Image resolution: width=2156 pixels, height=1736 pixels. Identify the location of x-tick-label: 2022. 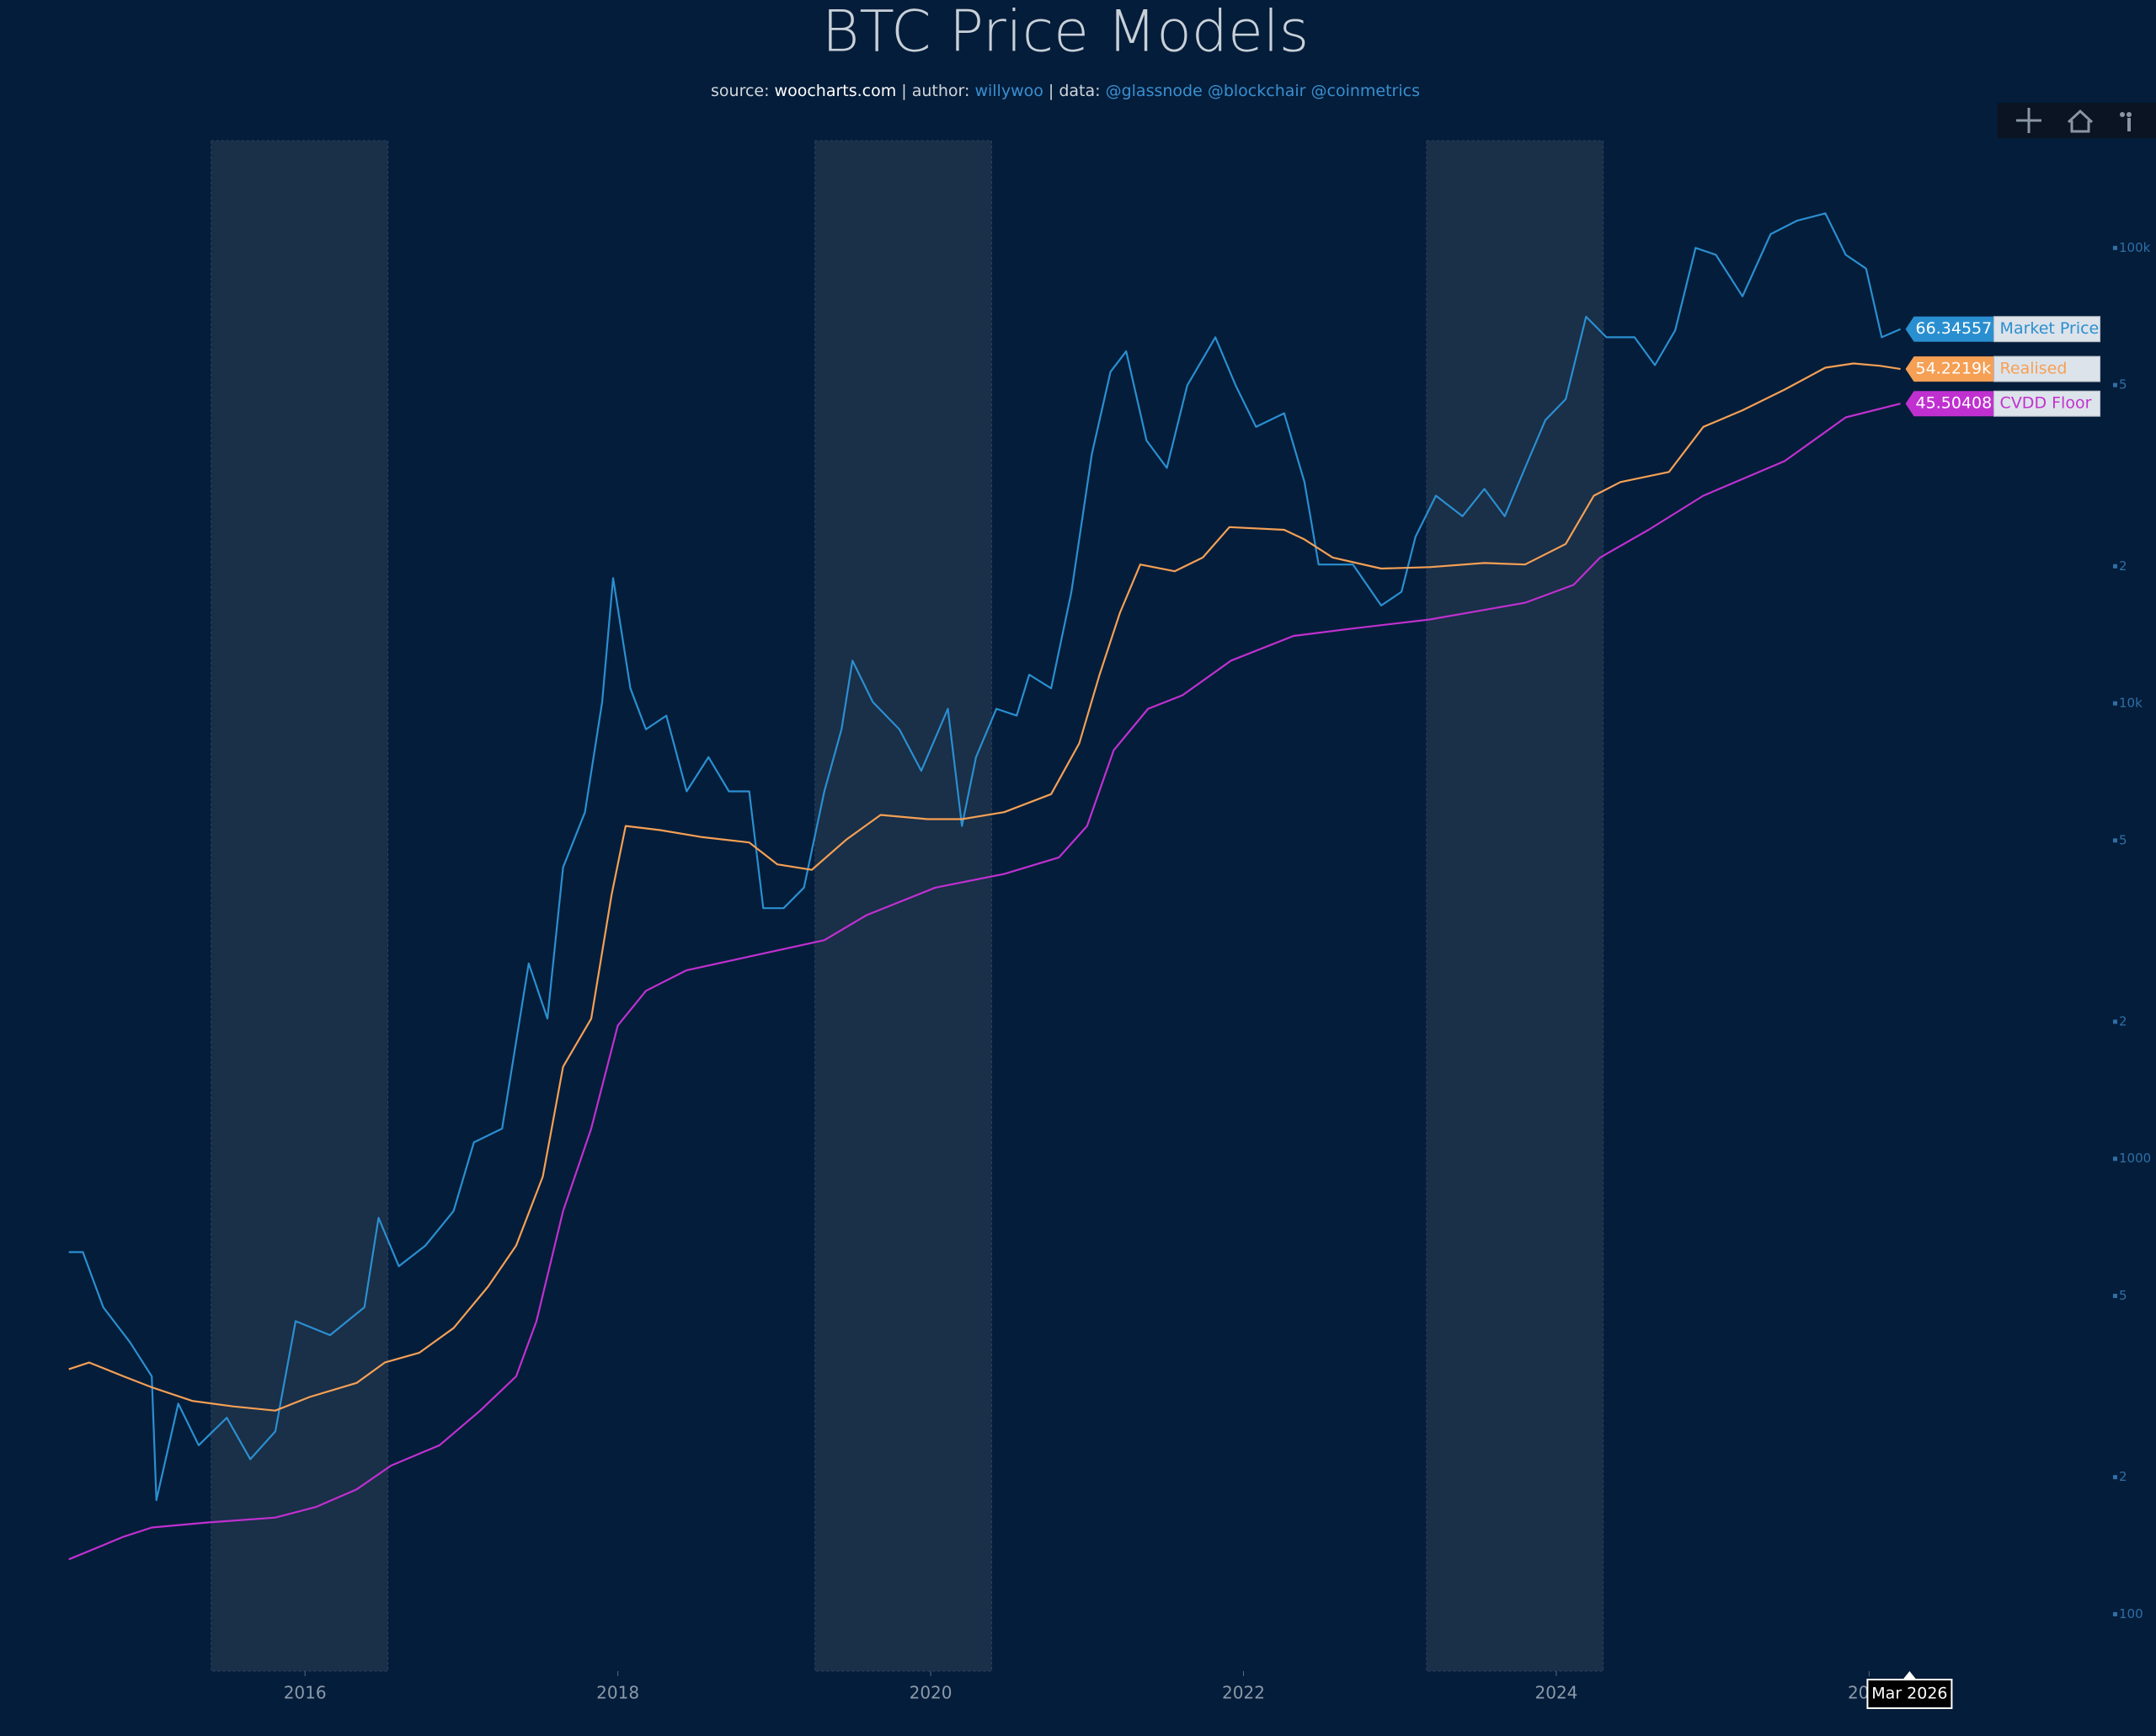
(1243, 1693).